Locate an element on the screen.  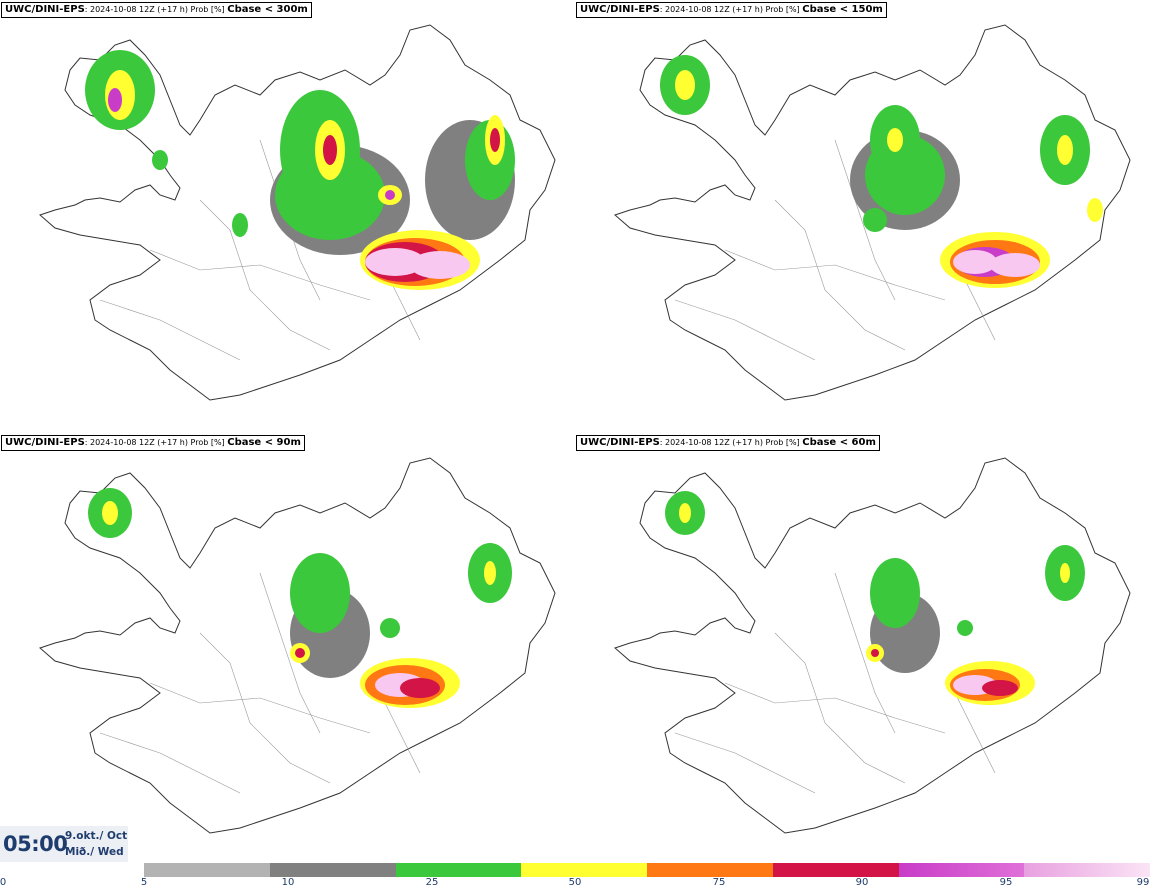
valid-time: 05:00 is located at coordinates (35, 844).